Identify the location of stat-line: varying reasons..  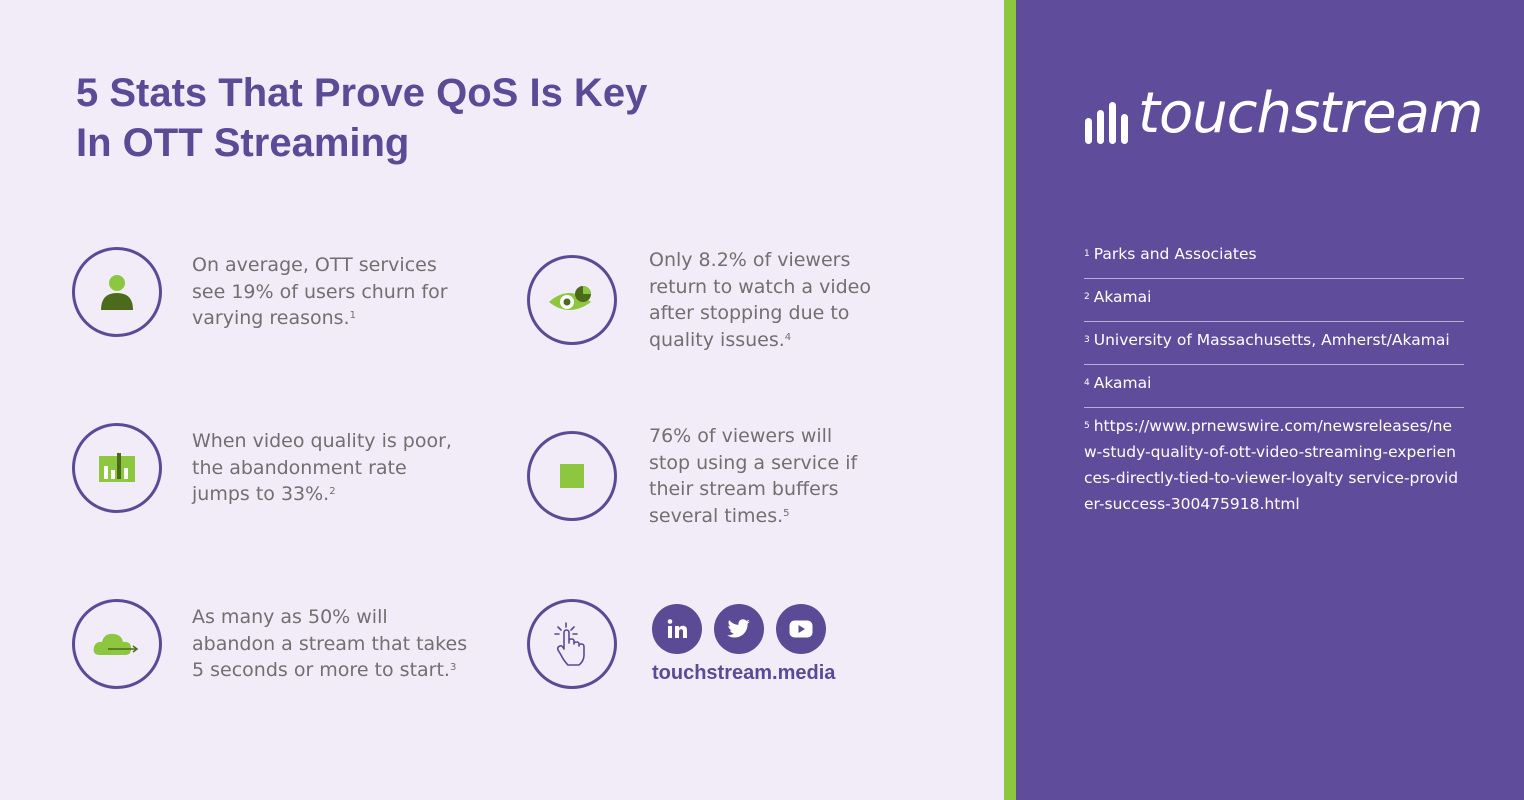
(271, 318).